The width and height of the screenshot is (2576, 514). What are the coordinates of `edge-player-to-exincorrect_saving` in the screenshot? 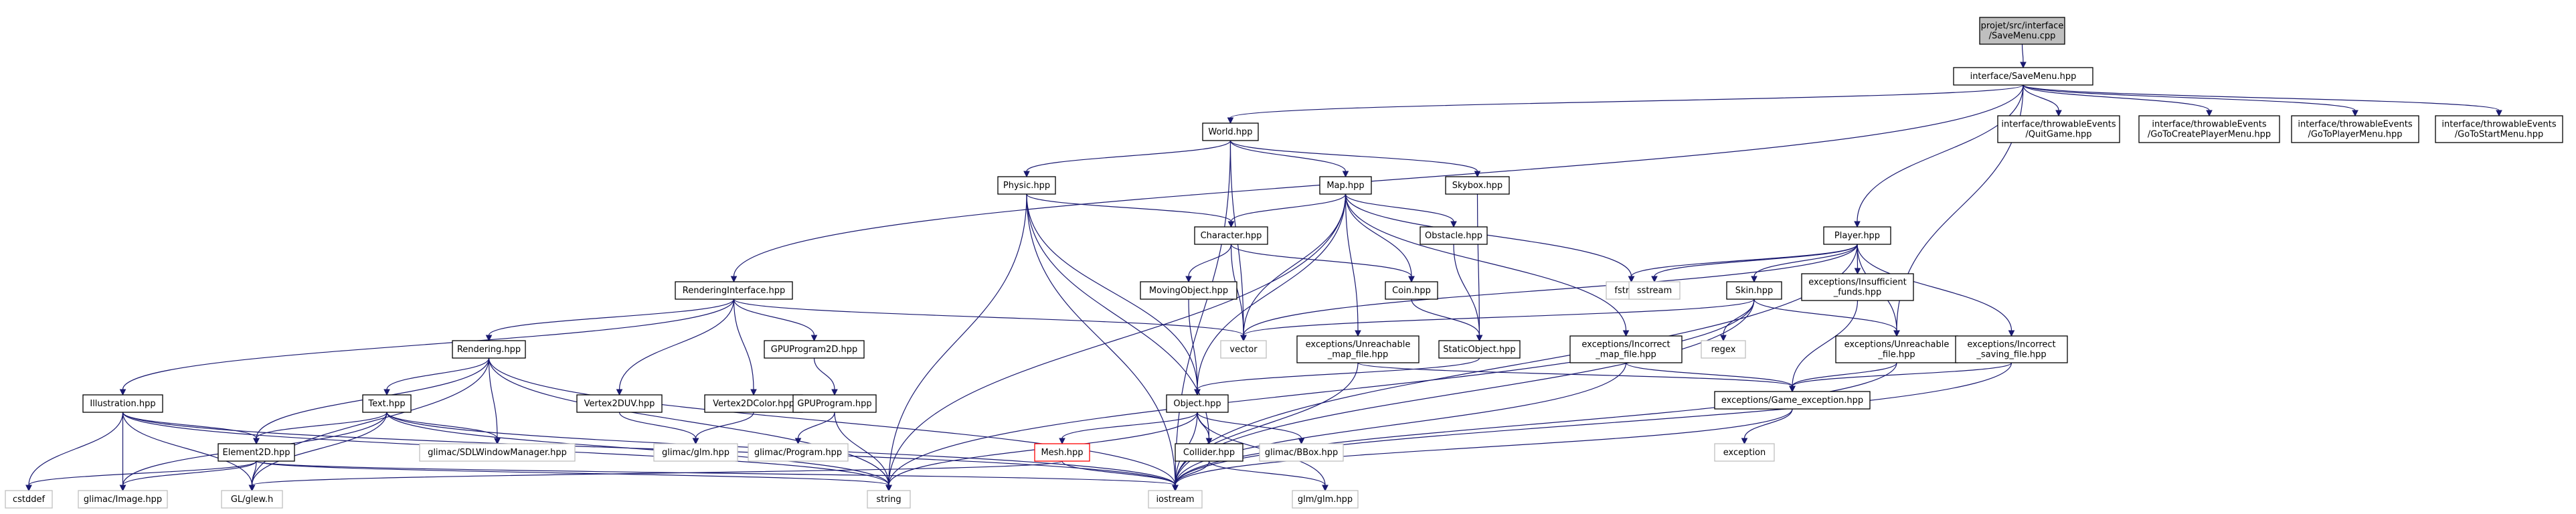 It's located at (1936, 290).